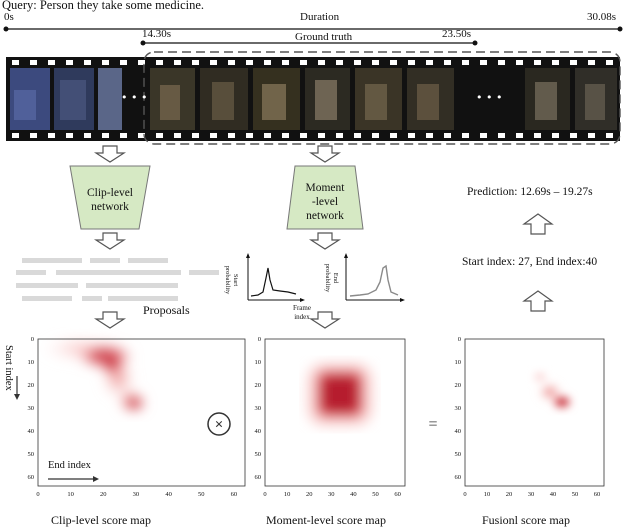 The width and height of the screenshot is (626, 532). I want to click on fusion-heat, so click(552, 390).